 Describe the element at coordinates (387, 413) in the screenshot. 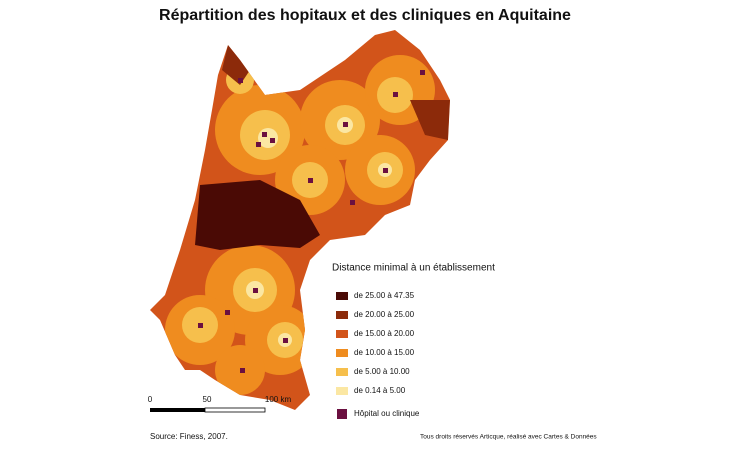

I see `legend-label: Hôpital ou clinique` at that location.